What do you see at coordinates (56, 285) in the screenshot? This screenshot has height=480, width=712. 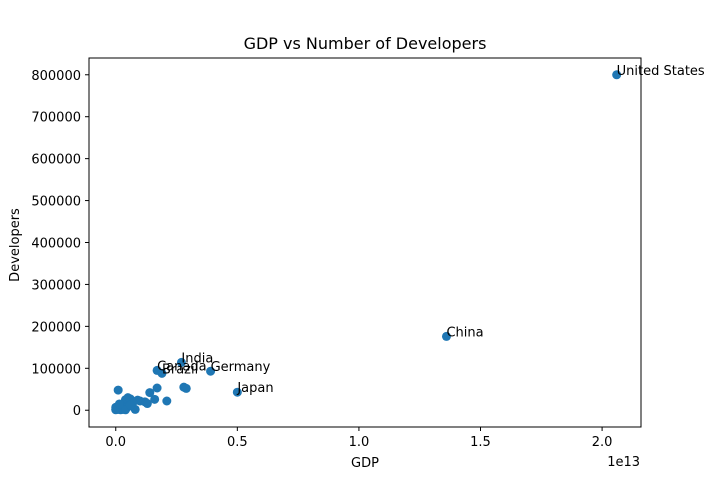 I see `y-tick-label: 300000` at bounding box center [56, 285].